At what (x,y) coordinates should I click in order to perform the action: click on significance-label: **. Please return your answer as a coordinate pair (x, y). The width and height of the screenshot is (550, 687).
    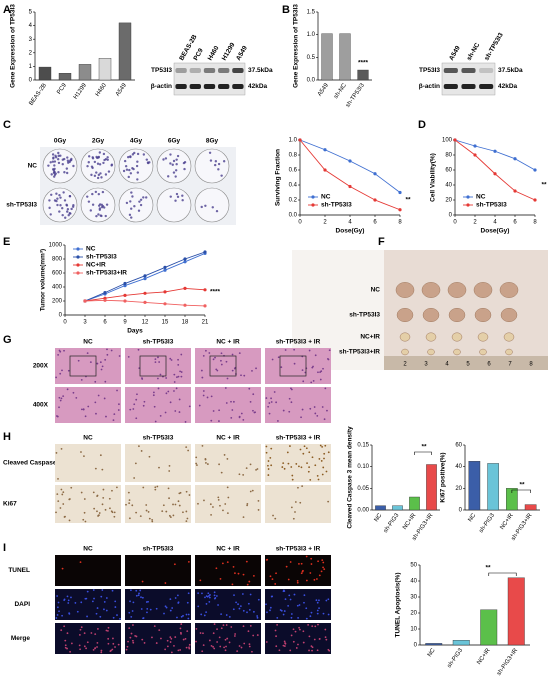
    Looking at the image, I should click on (522, 485).